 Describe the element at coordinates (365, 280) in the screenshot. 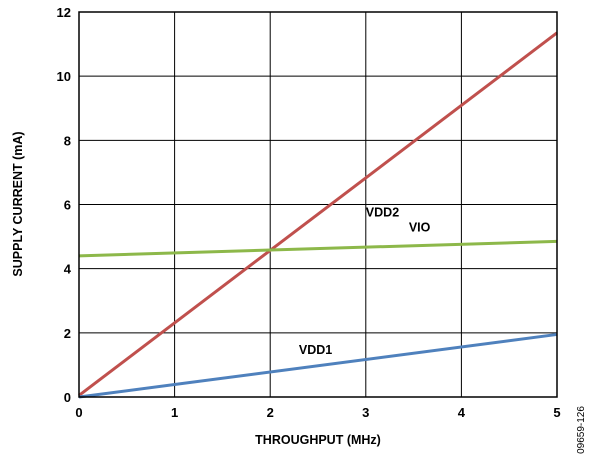

I see `series-labels: VDD2 VIO VDD1` at that location.